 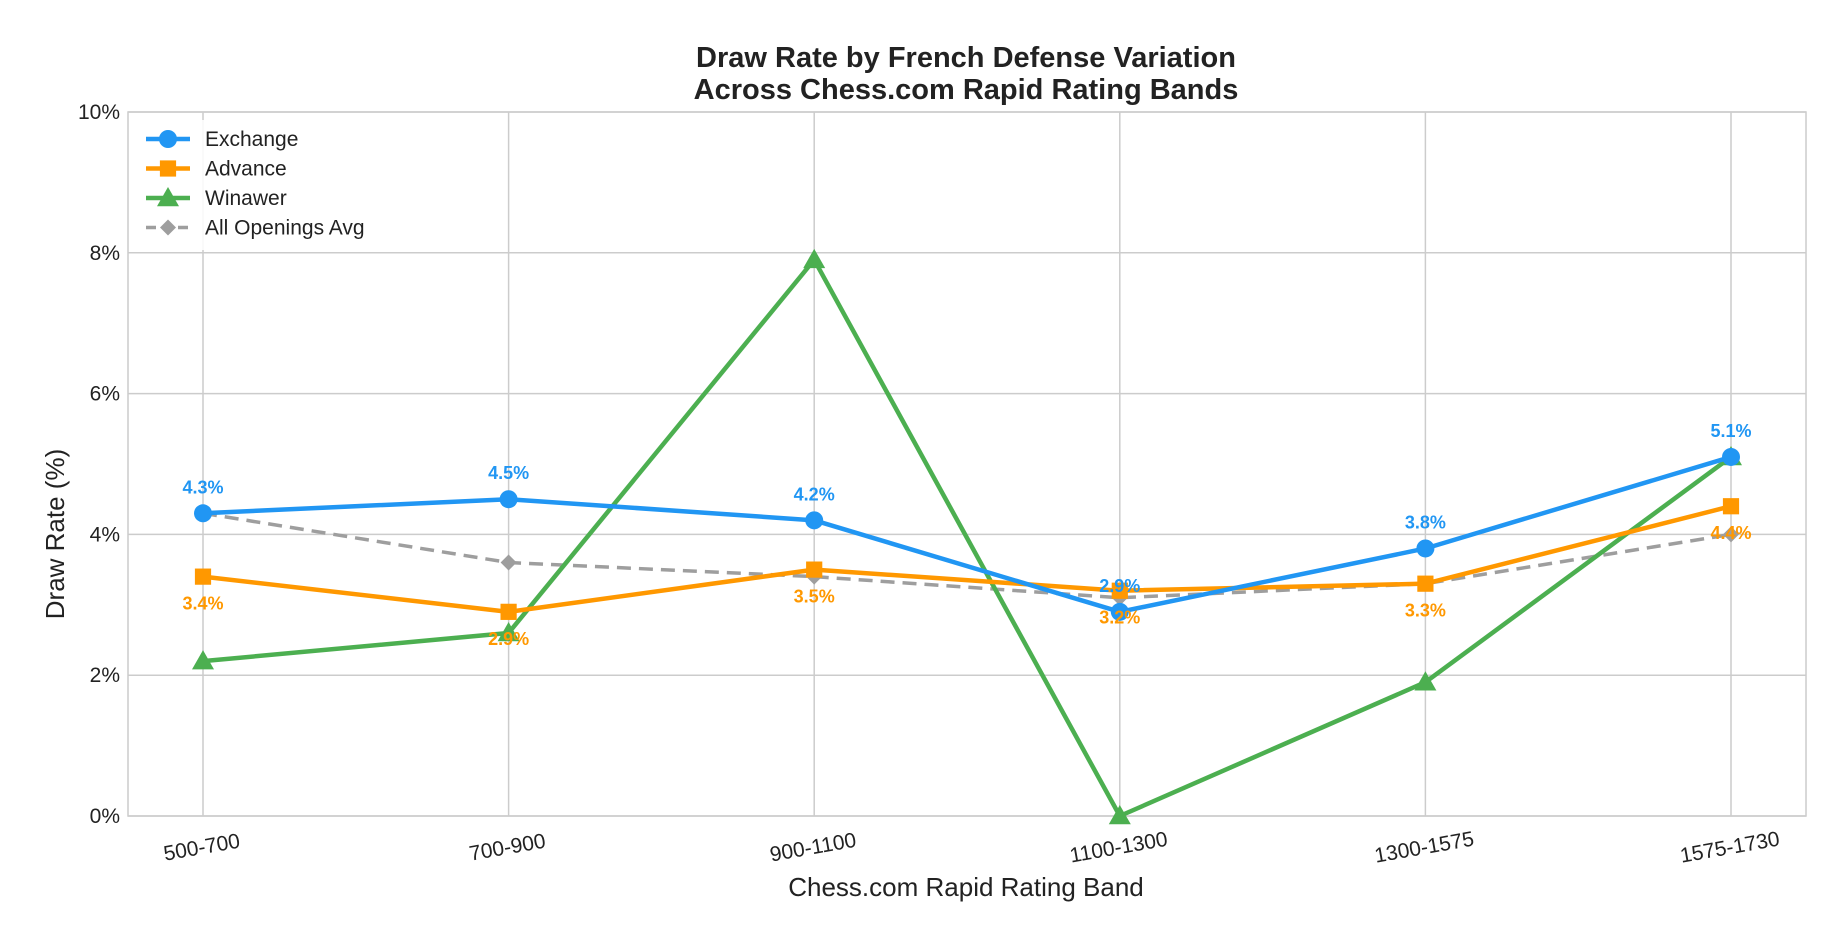 What do you see at coordinates (259, 185) in the screenshot?
I see `legend: Exchange Advance Winawer All Openings Avg` at bounding box center [259, 185].